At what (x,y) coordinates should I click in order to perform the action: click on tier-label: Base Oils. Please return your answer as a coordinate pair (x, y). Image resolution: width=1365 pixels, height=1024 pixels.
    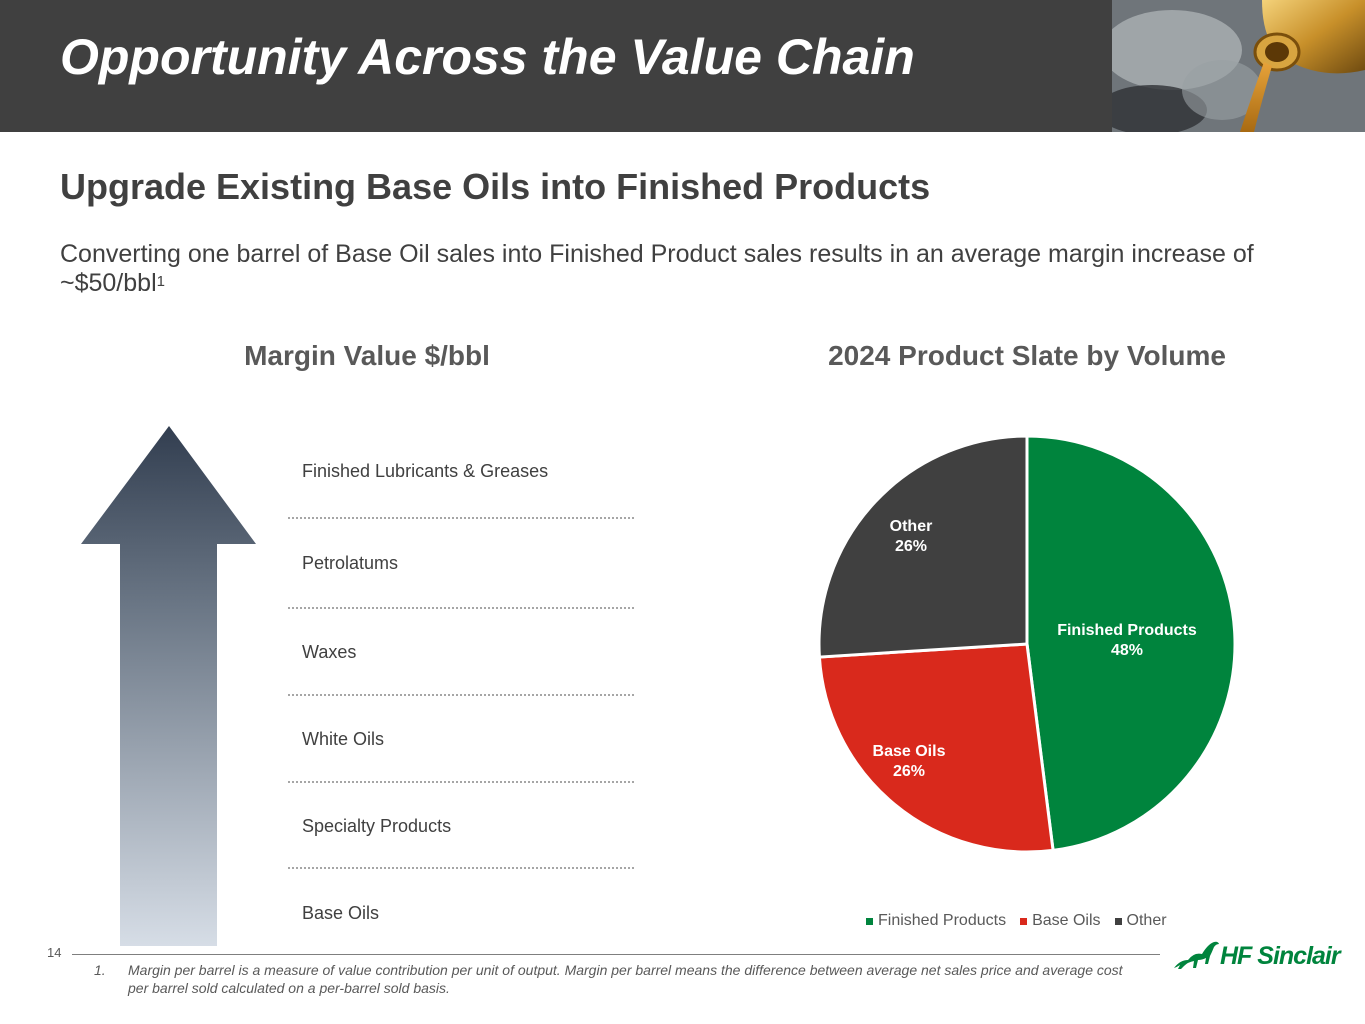
    Looking at the image, I should click on (341, 913).